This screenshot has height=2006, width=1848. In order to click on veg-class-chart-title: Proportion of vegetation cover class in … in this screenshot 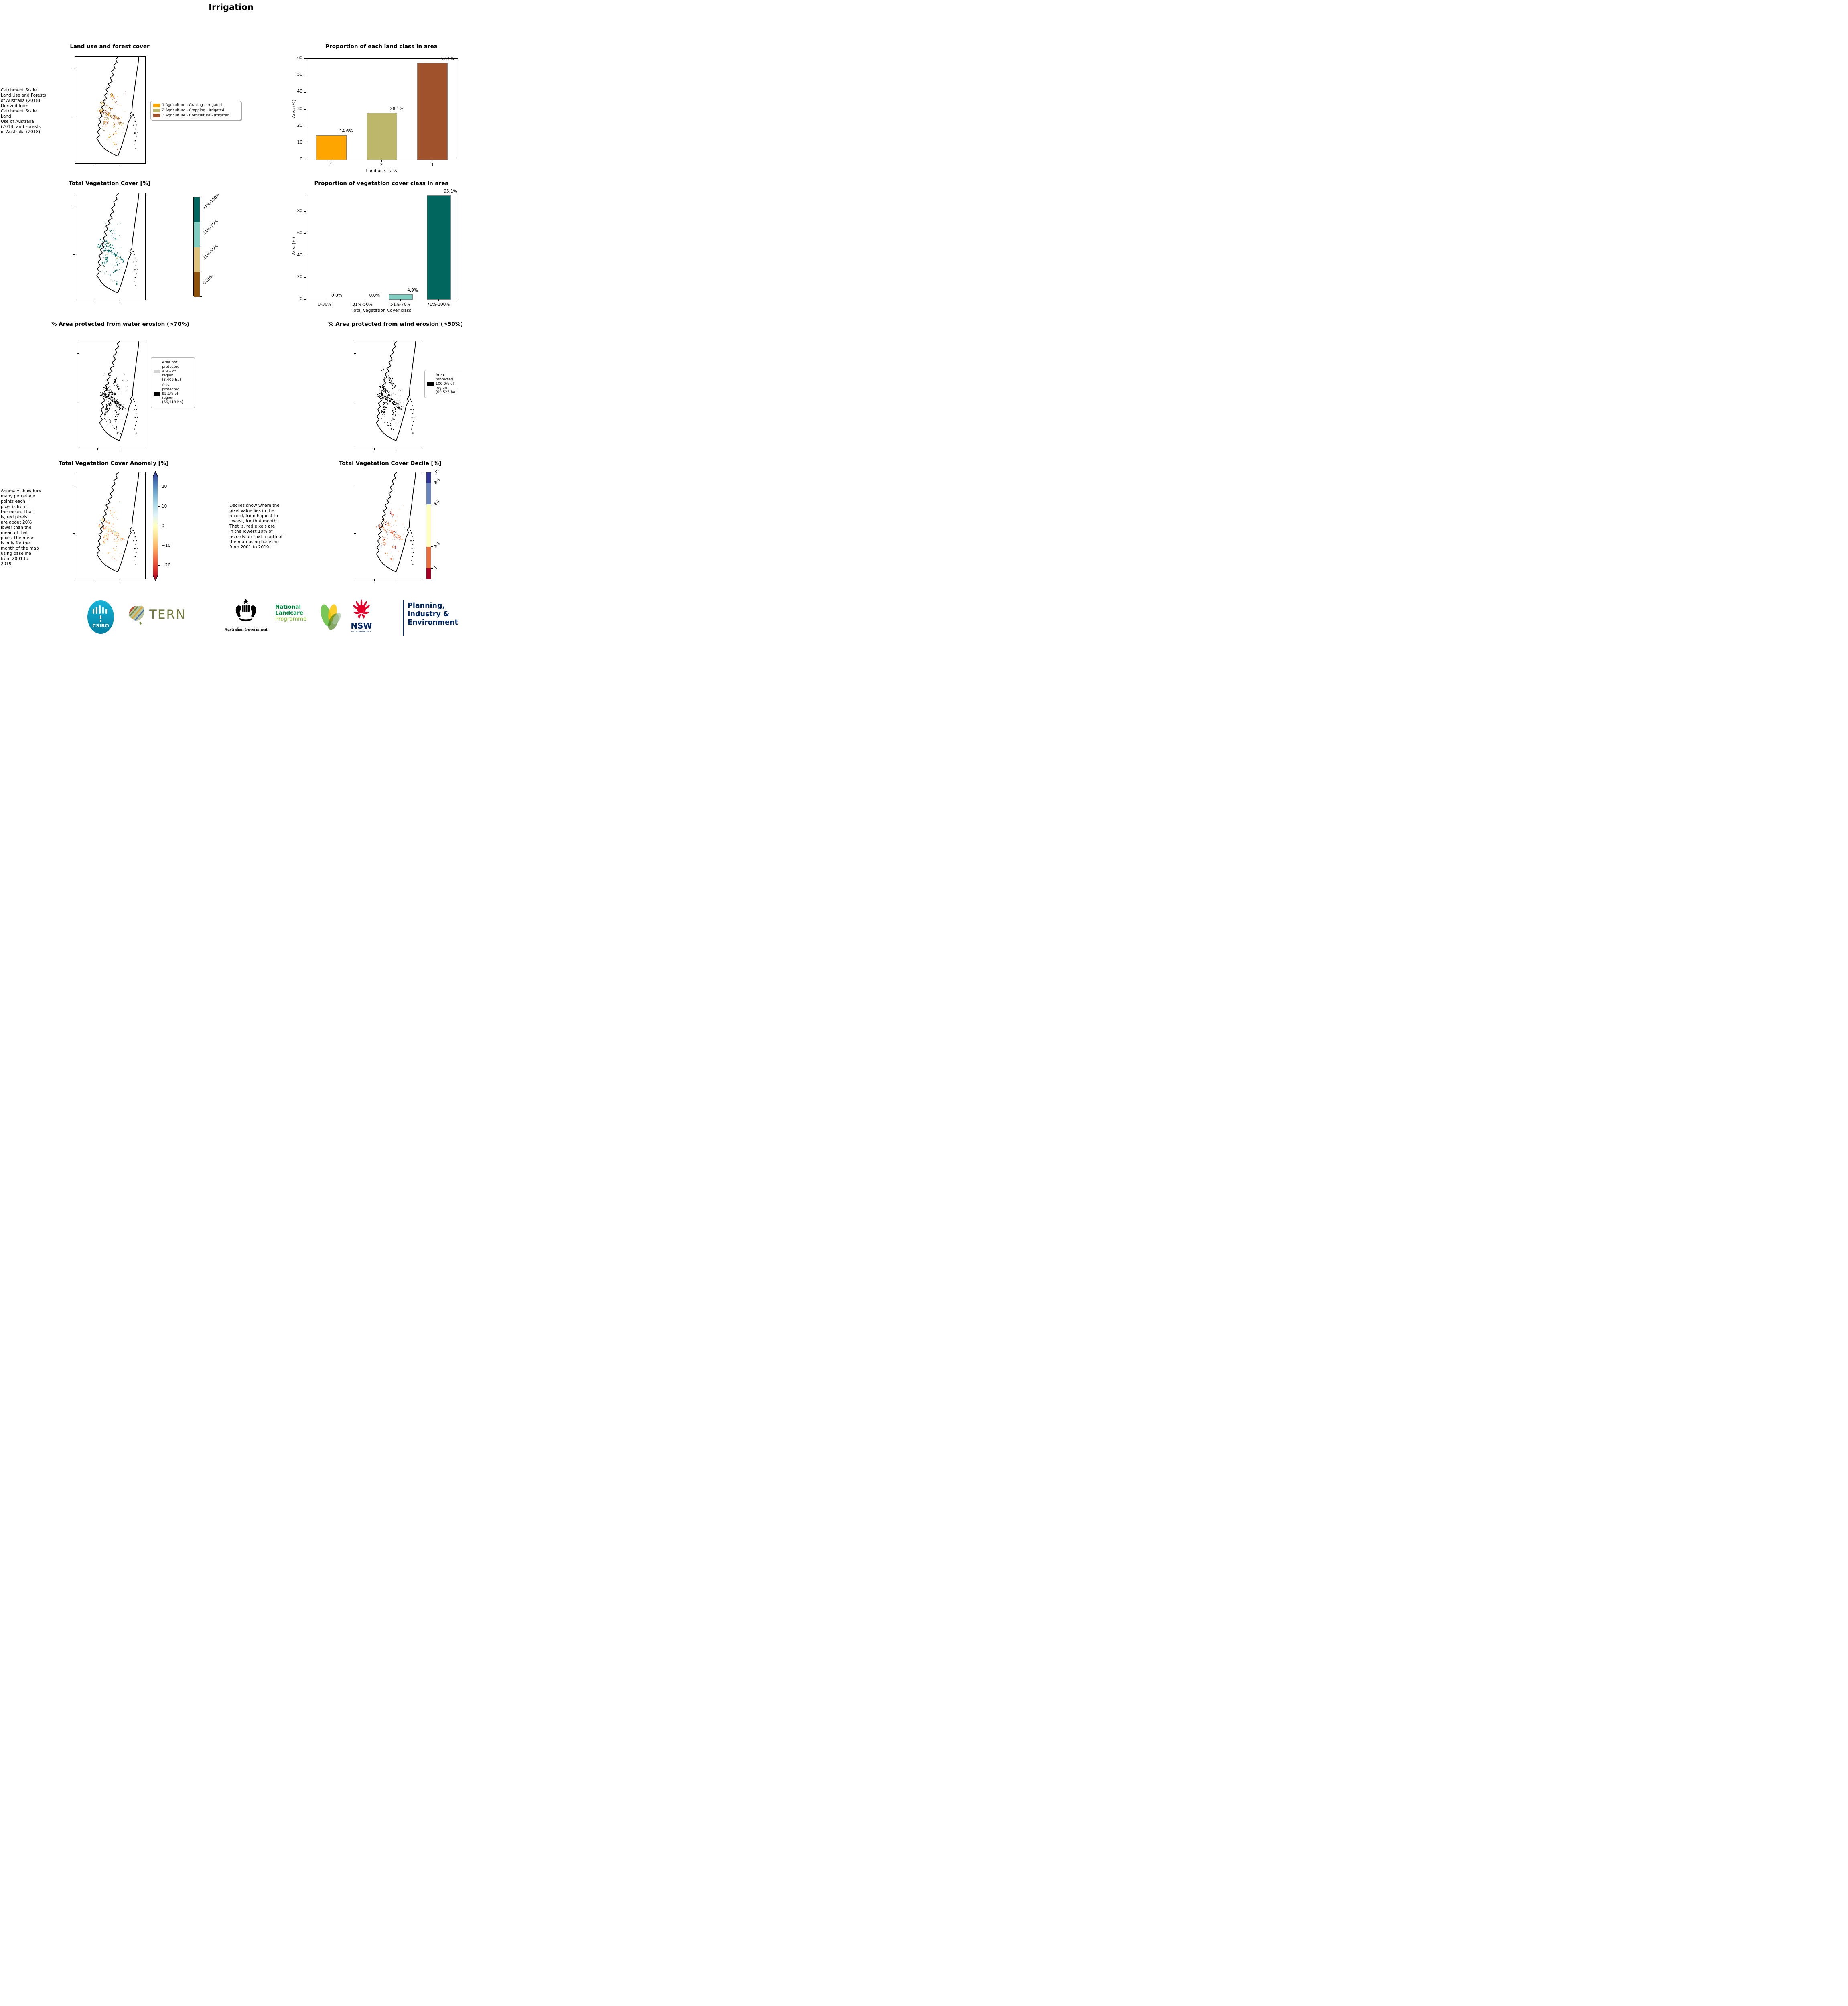, I will do `click(381, 184)`.